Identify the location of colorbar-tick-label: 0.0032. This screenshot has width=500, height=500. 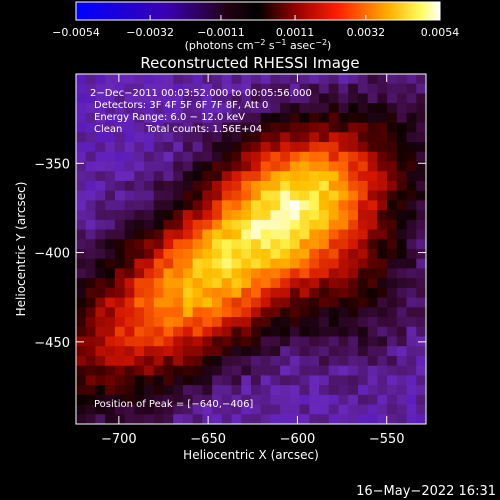
(366, 32).